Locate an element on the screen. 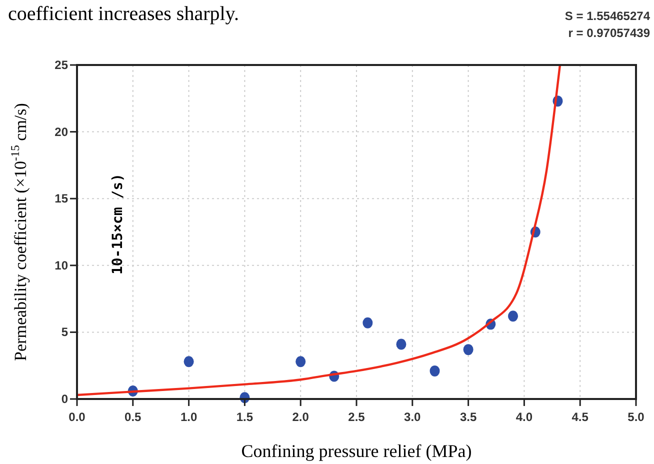 This screenshot has height=464, width=654. y-tick-label: 25 is located at coordinates (61, 65).